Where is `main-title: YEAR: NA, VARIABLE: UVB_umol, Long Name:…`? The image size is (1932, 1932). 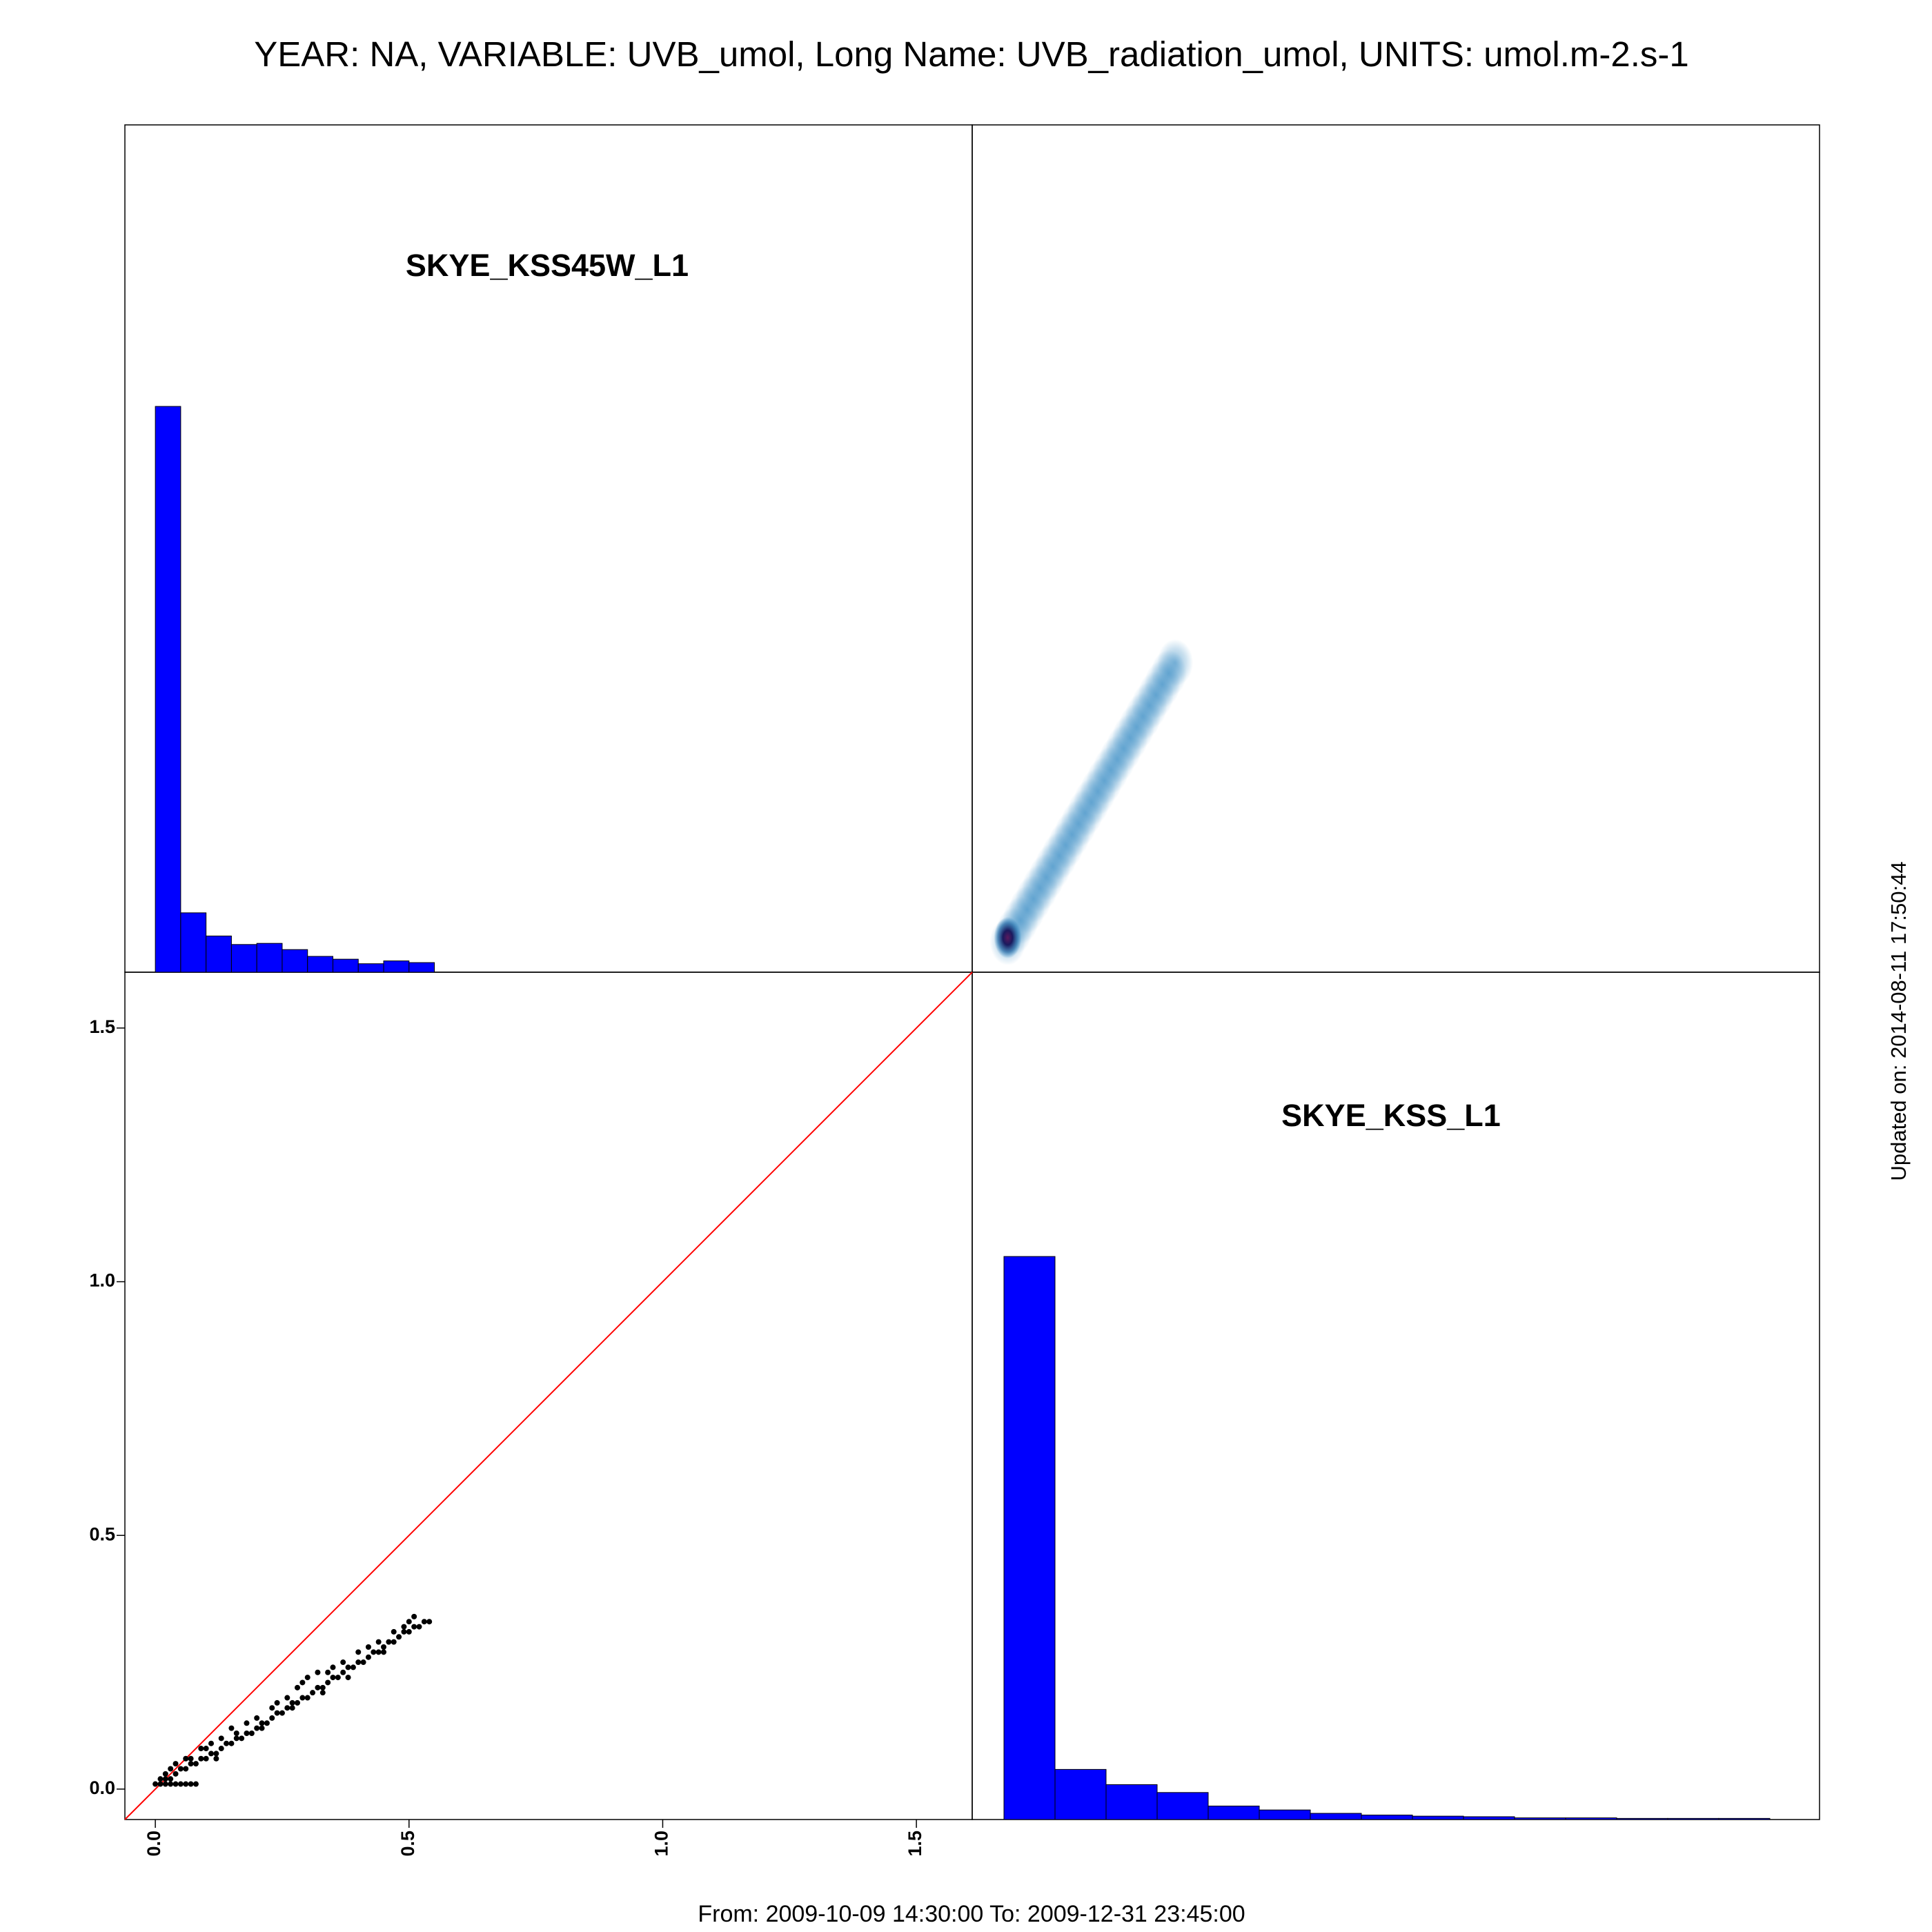 main-title: YEAR: NA, VARIABLE: UVB_umol, Long Name:… is located at coordinates (971, 54).